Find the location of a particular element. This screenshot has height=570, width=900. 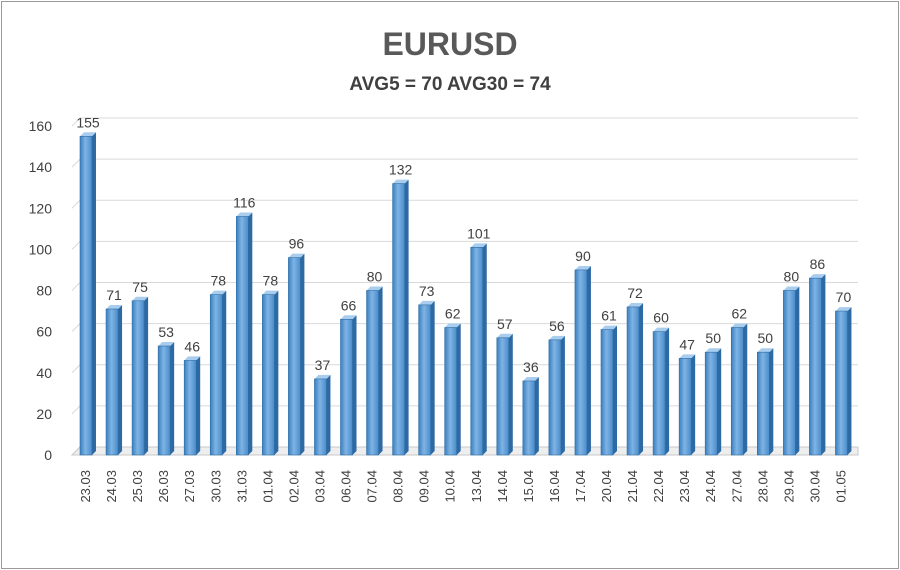

data-label: 61 is located at coordinates (609, 316).